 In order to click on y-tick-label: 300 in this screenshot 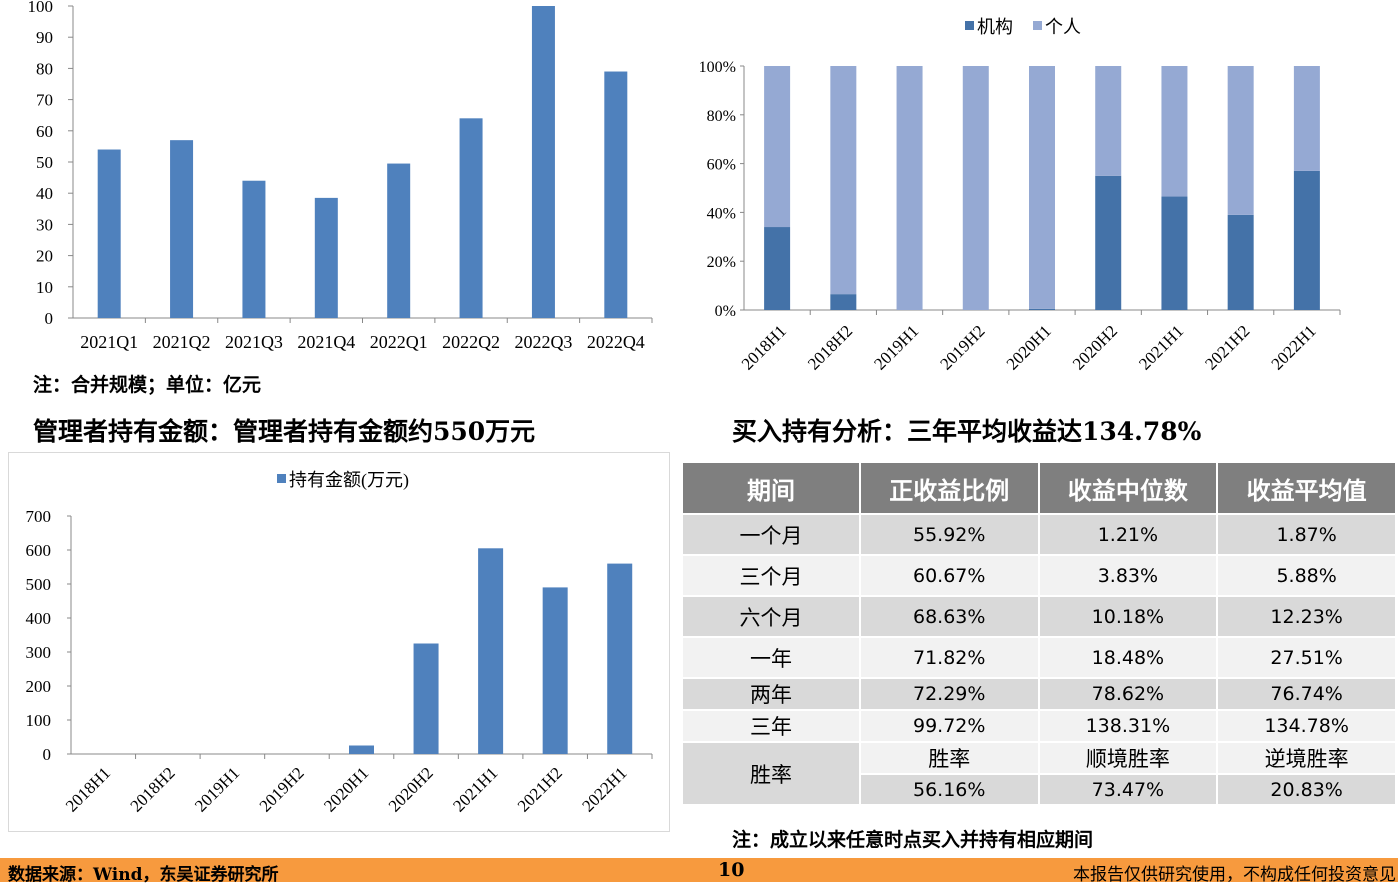, I will do `click(39, 652)`.